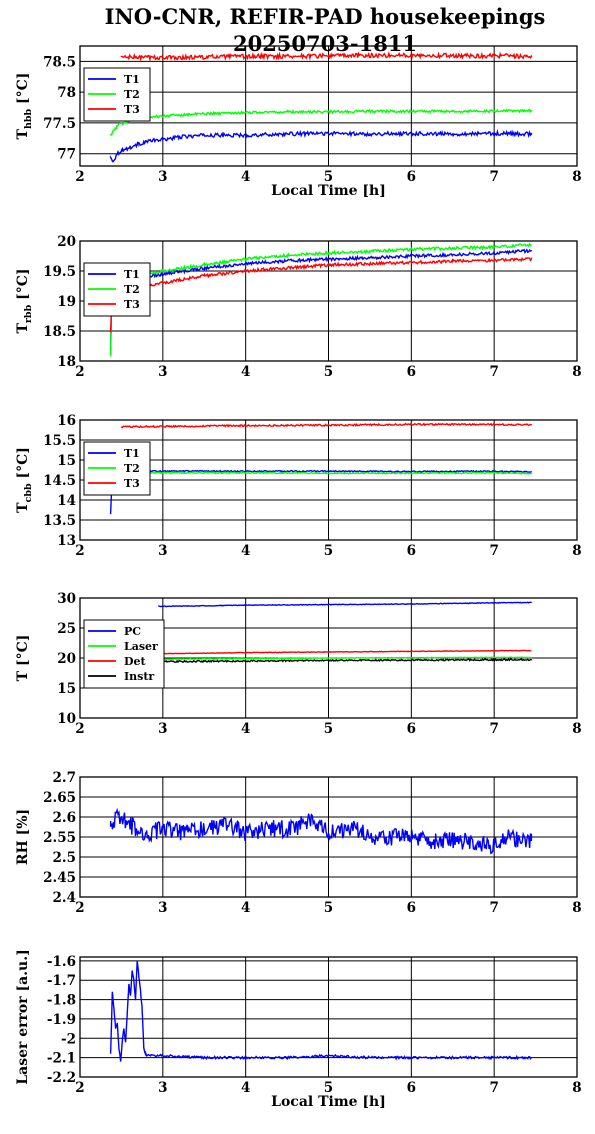  Describe the element at coordinates (345, 604) in the screenshot. I see `series-line-pc` at that location.